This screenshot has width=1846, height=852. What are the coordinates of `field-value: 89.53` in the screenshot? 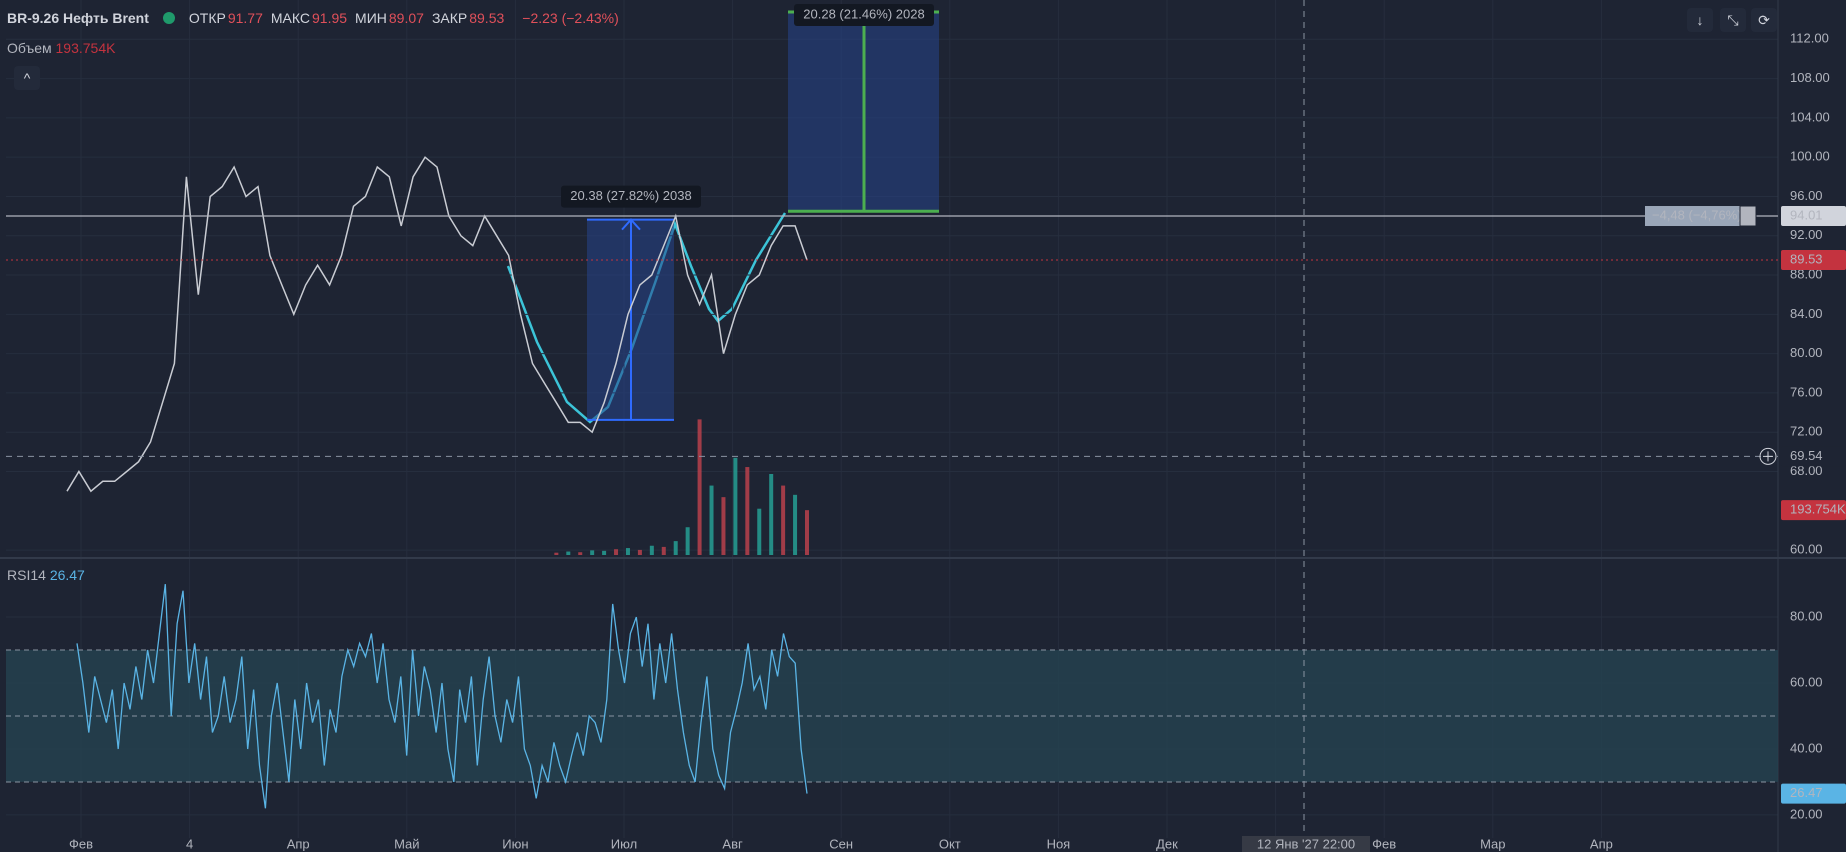 It's located at (487, 18).